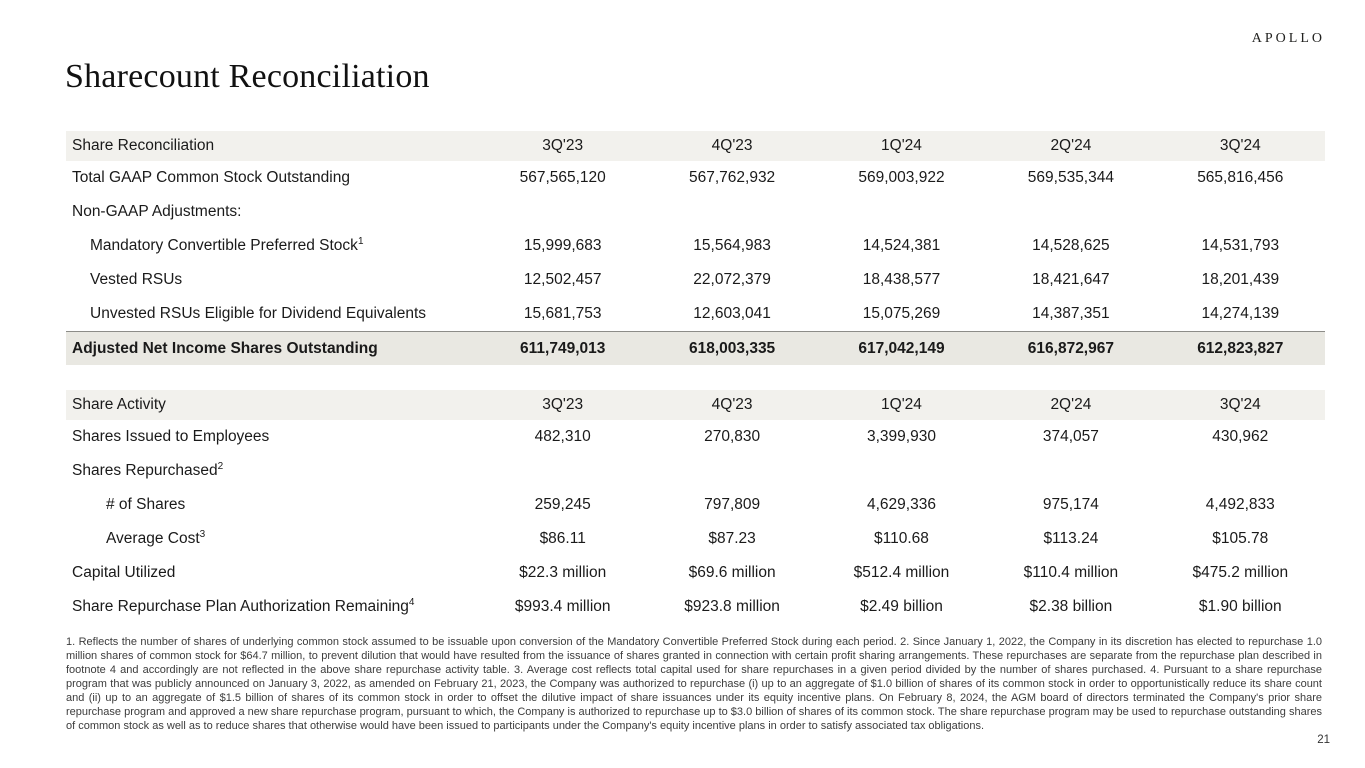  What do you see at coordinates (901, 606) in the screenshot?
I see `cell-value: $2.49 billion` at bounding box center [901, 606].